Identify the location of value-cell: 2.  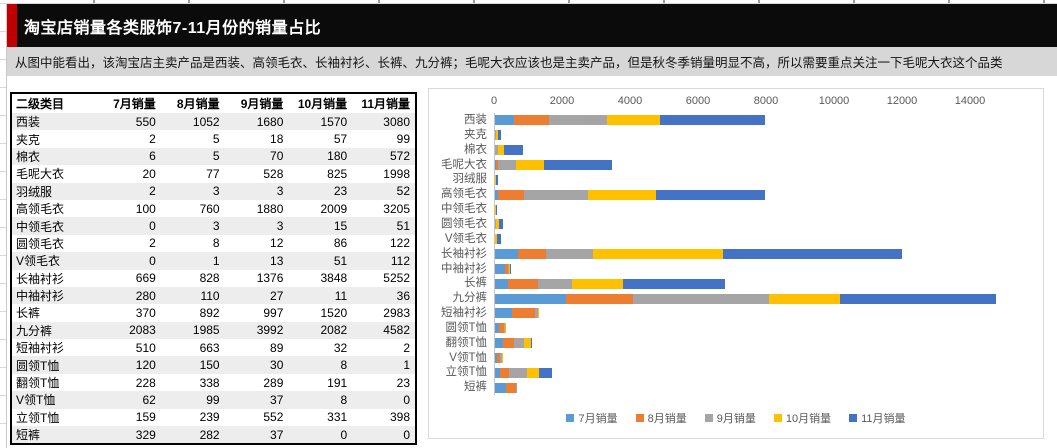
(152, 139).